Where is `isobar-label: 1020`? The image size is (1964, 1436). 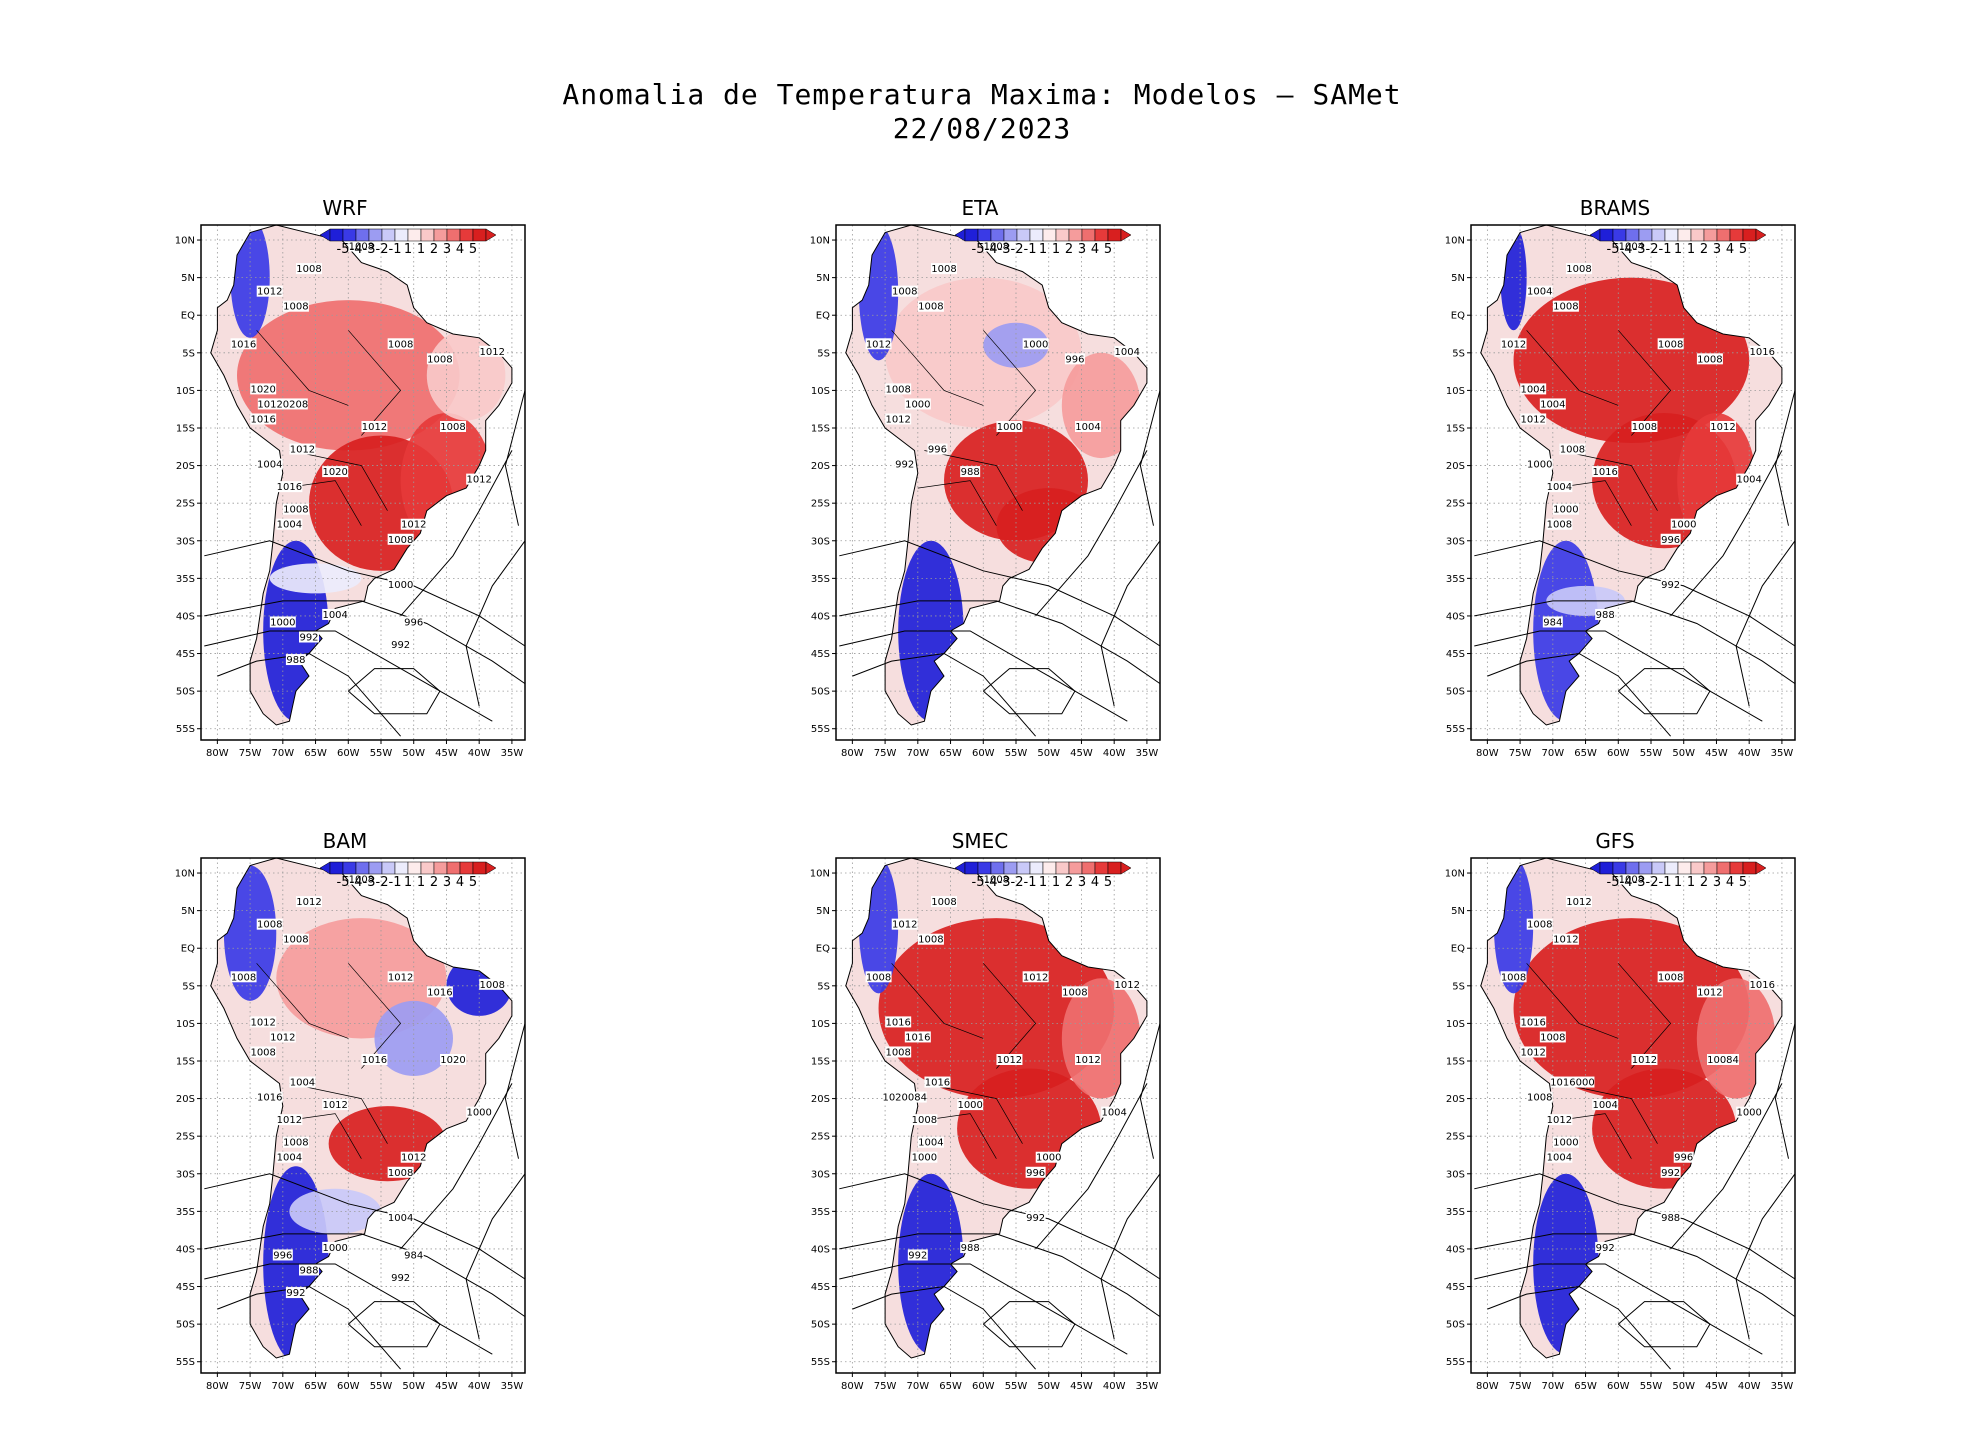 isobar-label: 1020 is located at coordinates (452, 1060).